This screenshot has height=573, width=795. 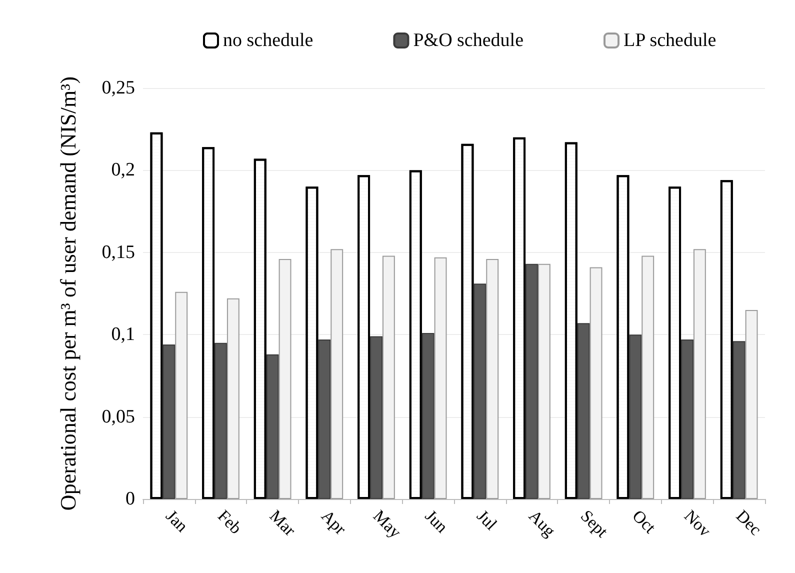 What do you see at coordinates (436, 521) in the screenshot?
I see `x-tick-label: Jun` at bounding box center [436, 521].